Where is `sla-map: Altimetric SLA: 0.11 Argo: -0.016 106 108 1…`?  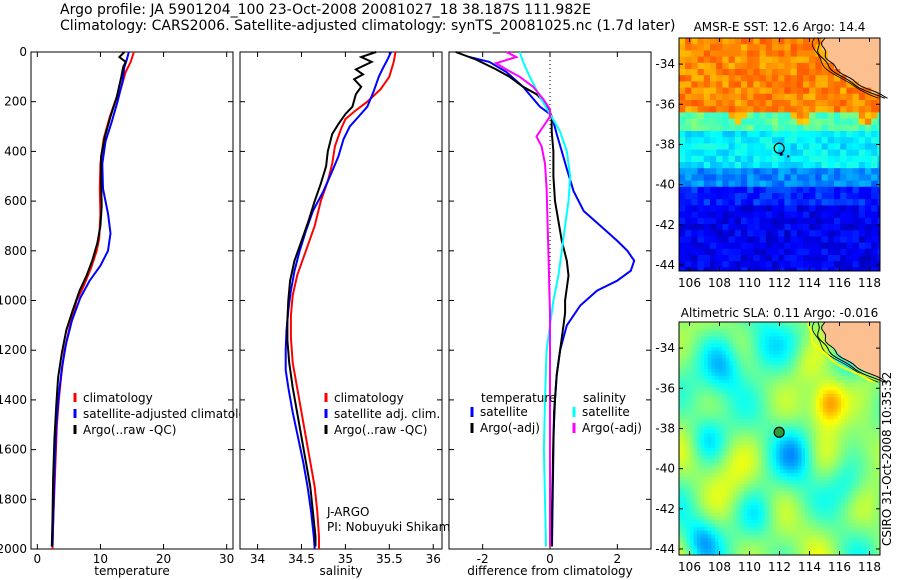 sla-map: Altimetric SLA: 0.11 Argo: -0.016 106 108 1… is located at coordinates (771, 440).